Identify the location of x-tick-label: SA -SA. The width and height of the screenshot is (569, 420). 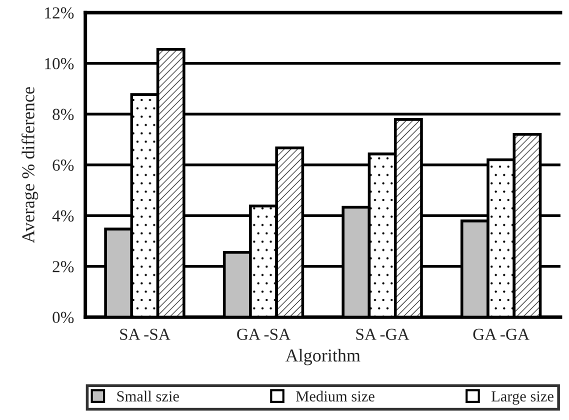
(145, 334).